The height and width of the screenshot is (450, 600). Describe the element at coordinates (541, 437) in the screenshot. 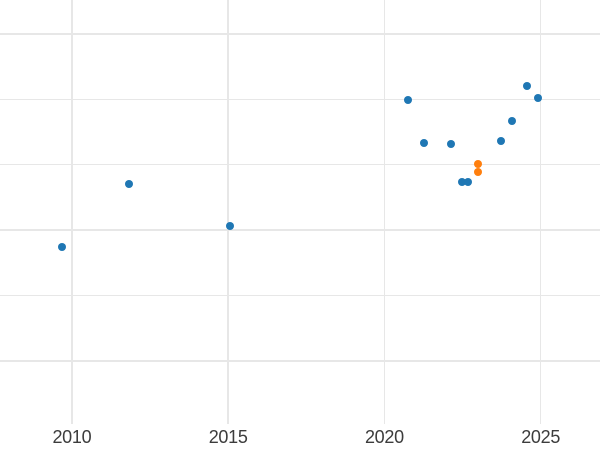

I see `x-tick-label: 2025` at that location.